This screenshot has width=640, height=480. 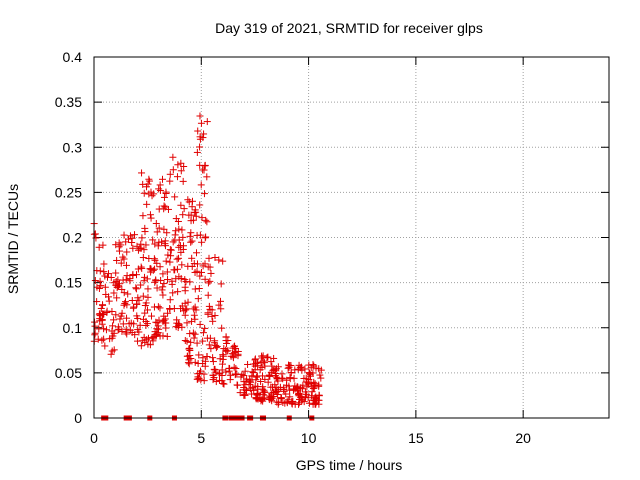 What do you see at coordinates (309, 438) in the screenshot?
I see `x-tick-label: 10` at bounding box center [309, 438].